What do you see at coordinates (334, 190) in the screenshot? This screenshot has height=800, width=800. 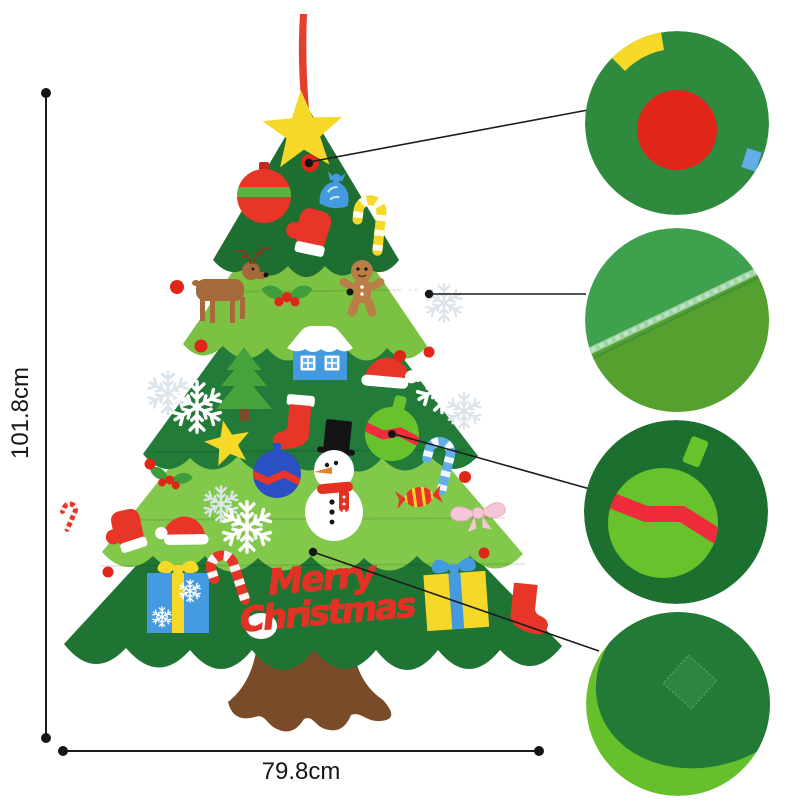 I see `blue-gift-sack-ornament` at bounding box center [334, 190].